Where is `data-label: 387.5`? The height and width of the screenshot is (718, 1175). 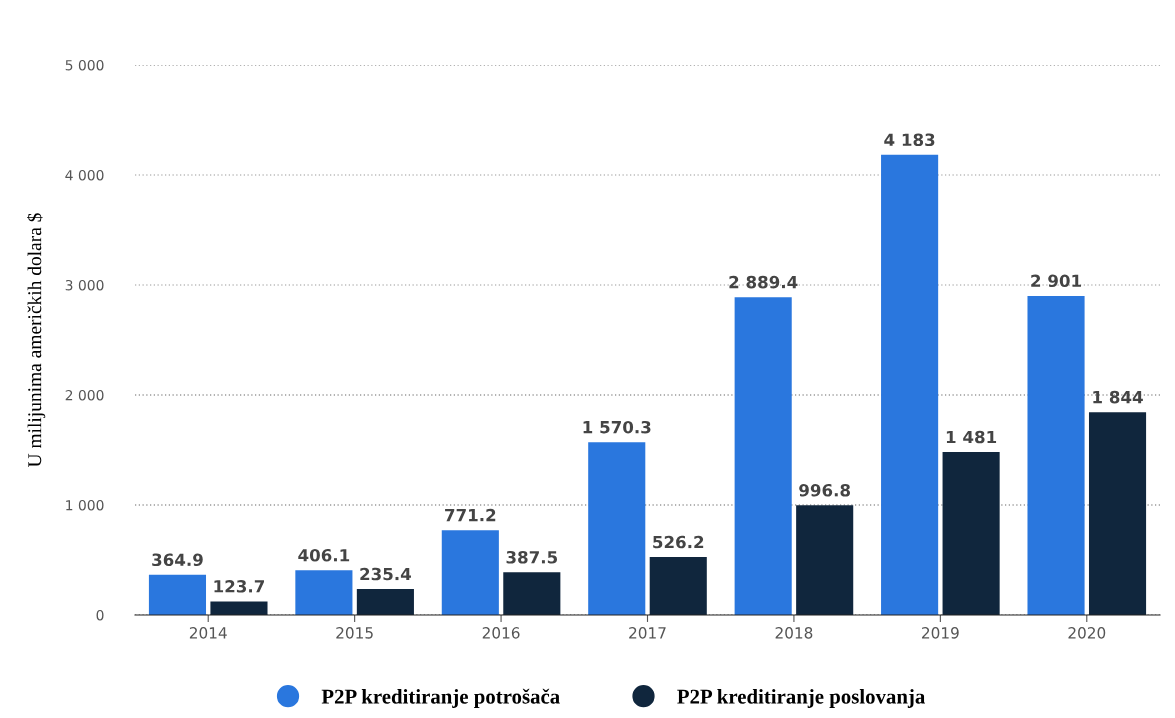 data-label: 387.5 is located at coordinates (532, 557).